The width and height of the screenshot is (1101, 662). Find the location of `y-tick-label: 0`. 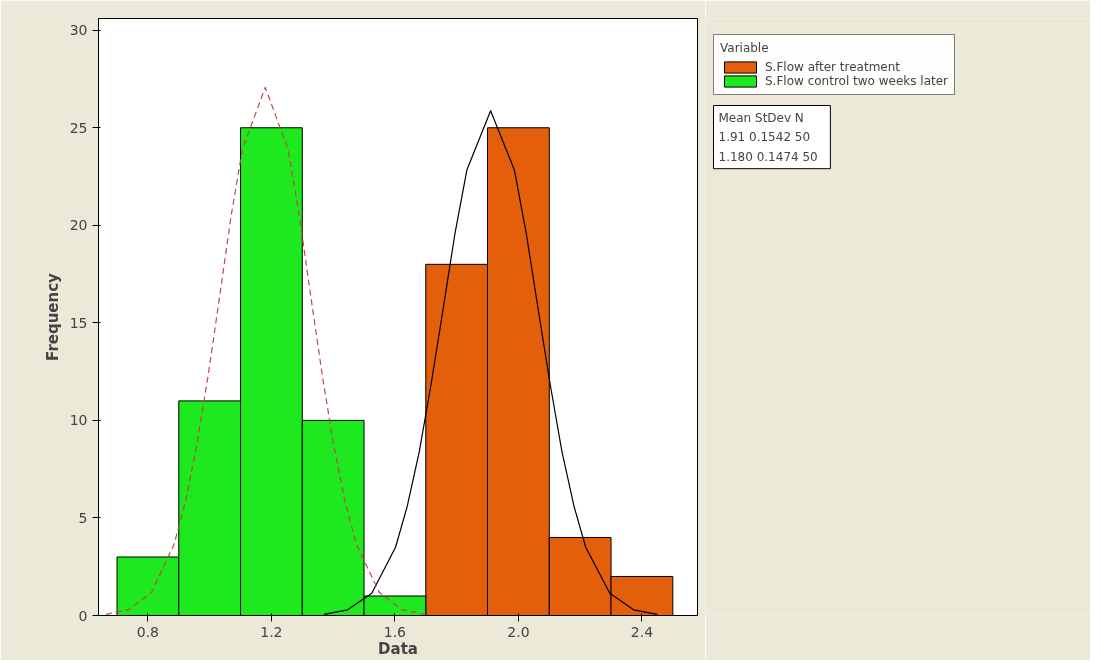

y-tick-label: 0 is located at coordinates (83, 615).